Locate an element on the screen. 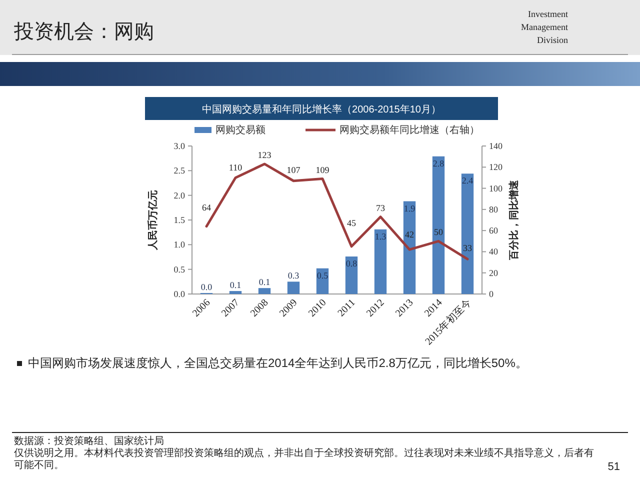 Image resolution: width=640 pixels, height=480 pixels. data-label: 0.0 is located at coordinates (206, 287).